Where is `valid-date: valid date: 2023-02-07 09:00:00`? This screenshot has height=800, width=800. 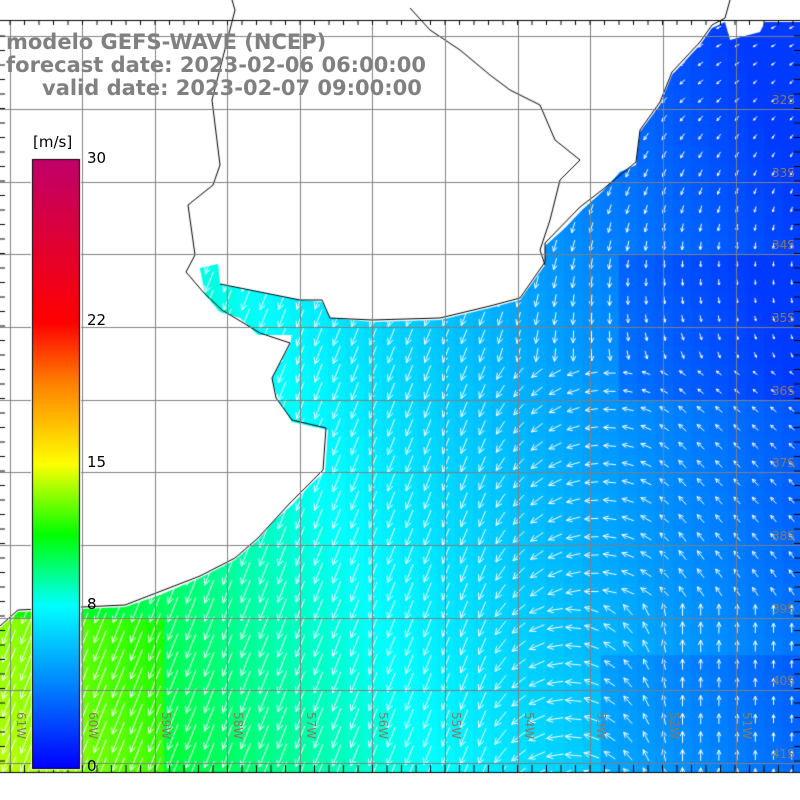 valid-date: valid date: 2023-02-07 09:00:00 is located at coordinates (232, 88).